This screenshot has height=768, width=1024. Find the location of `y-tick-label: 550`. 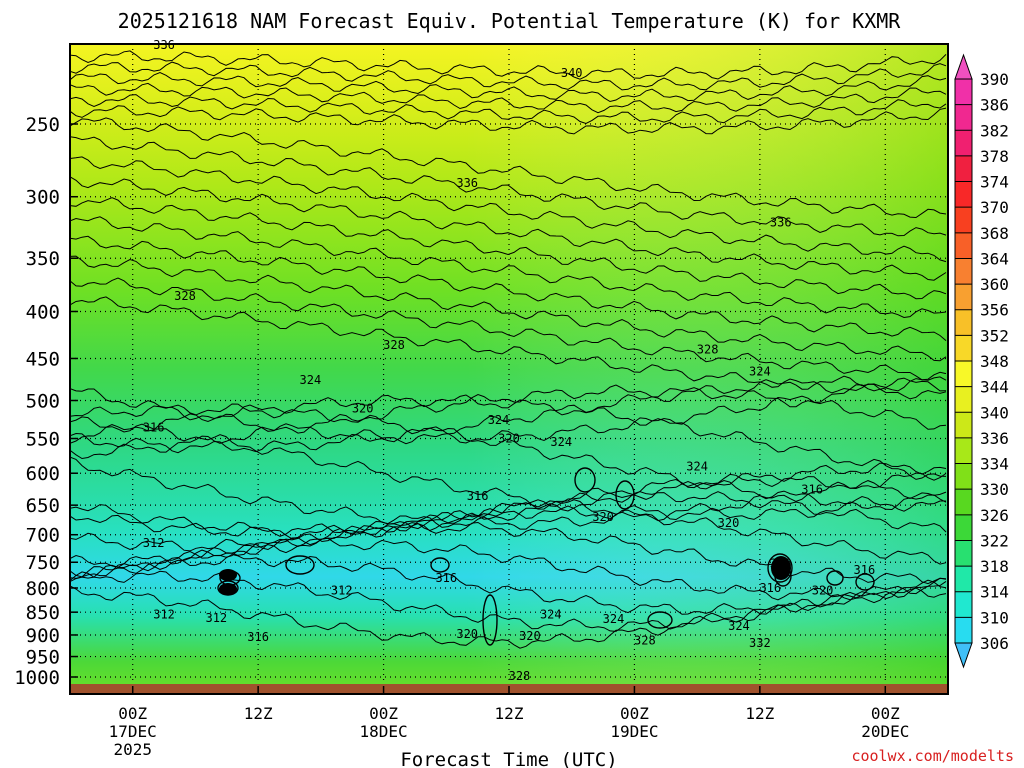

y-tick-label: 550 is located at coordinates (43, 440).